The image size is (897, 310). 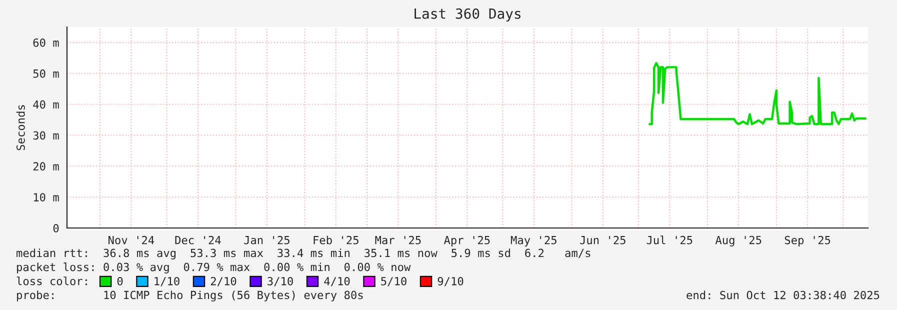 What do you see at coordinates (46, 42) in the screenshot?
I see `y-tick-label: 60 m` at bounding box center [46, 42].